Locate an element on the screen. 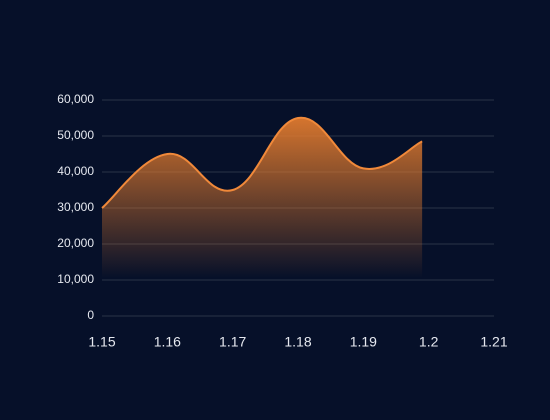 Image resolution: width=550 pixels, height=420 pixels. x-tick-label: 1.16 is located at coordinates (167, 342).